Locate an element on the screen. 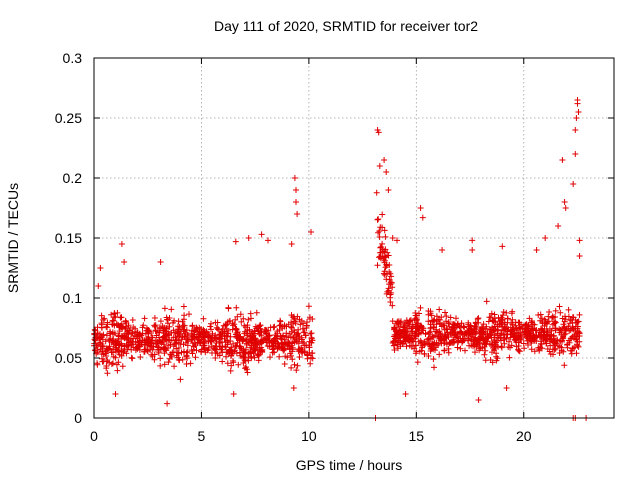 The height and width of the screenshot is (480, 640). x-tick-label: 0 is located at coordinates (94, 436).